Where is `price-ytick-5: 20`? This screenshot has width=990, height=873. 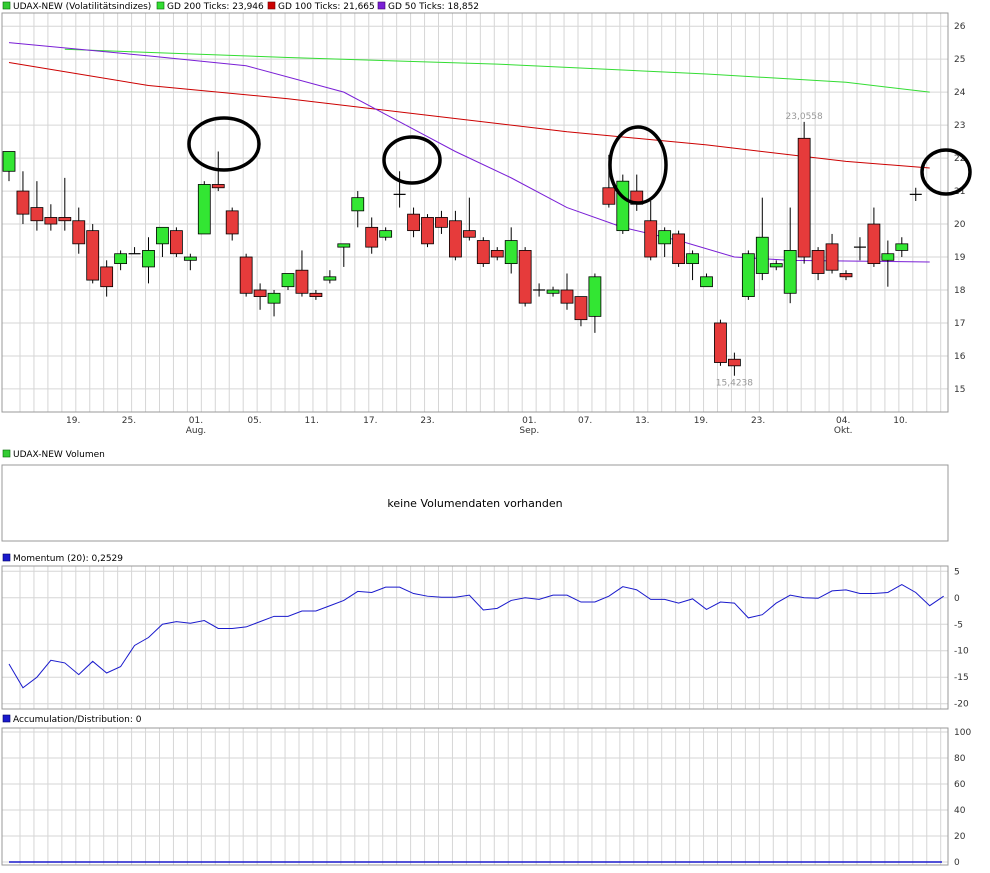 price-ytick-5: 20 is located at coordinates (960, 225).